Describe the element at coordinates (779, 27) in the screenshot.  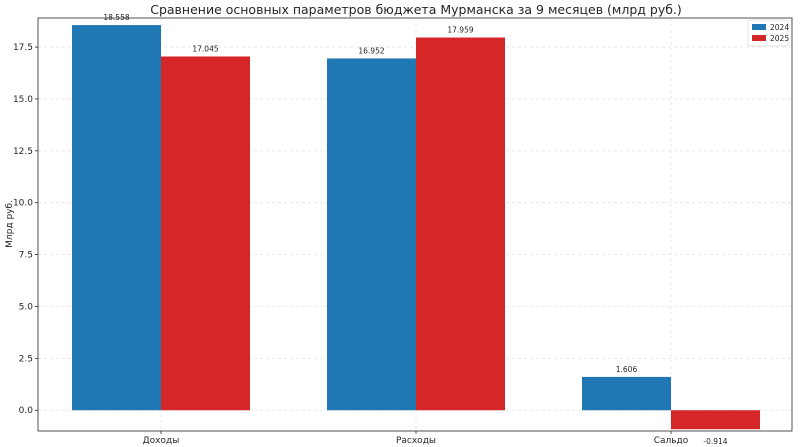
I see `legend-label-2024: 2024` at that location.